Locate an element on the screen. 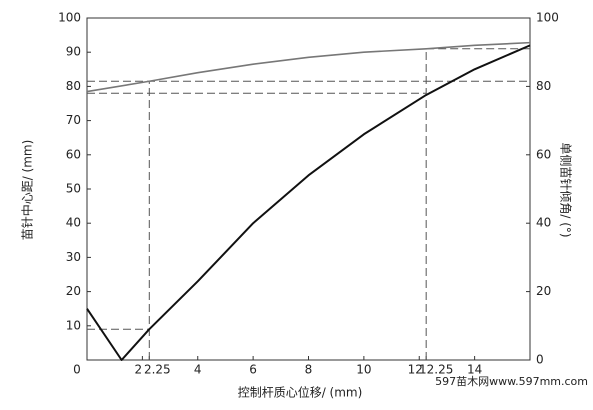 This screenshot has width=593, height=410. y2-tick-label: 0 is located at coordinates (540, 360).